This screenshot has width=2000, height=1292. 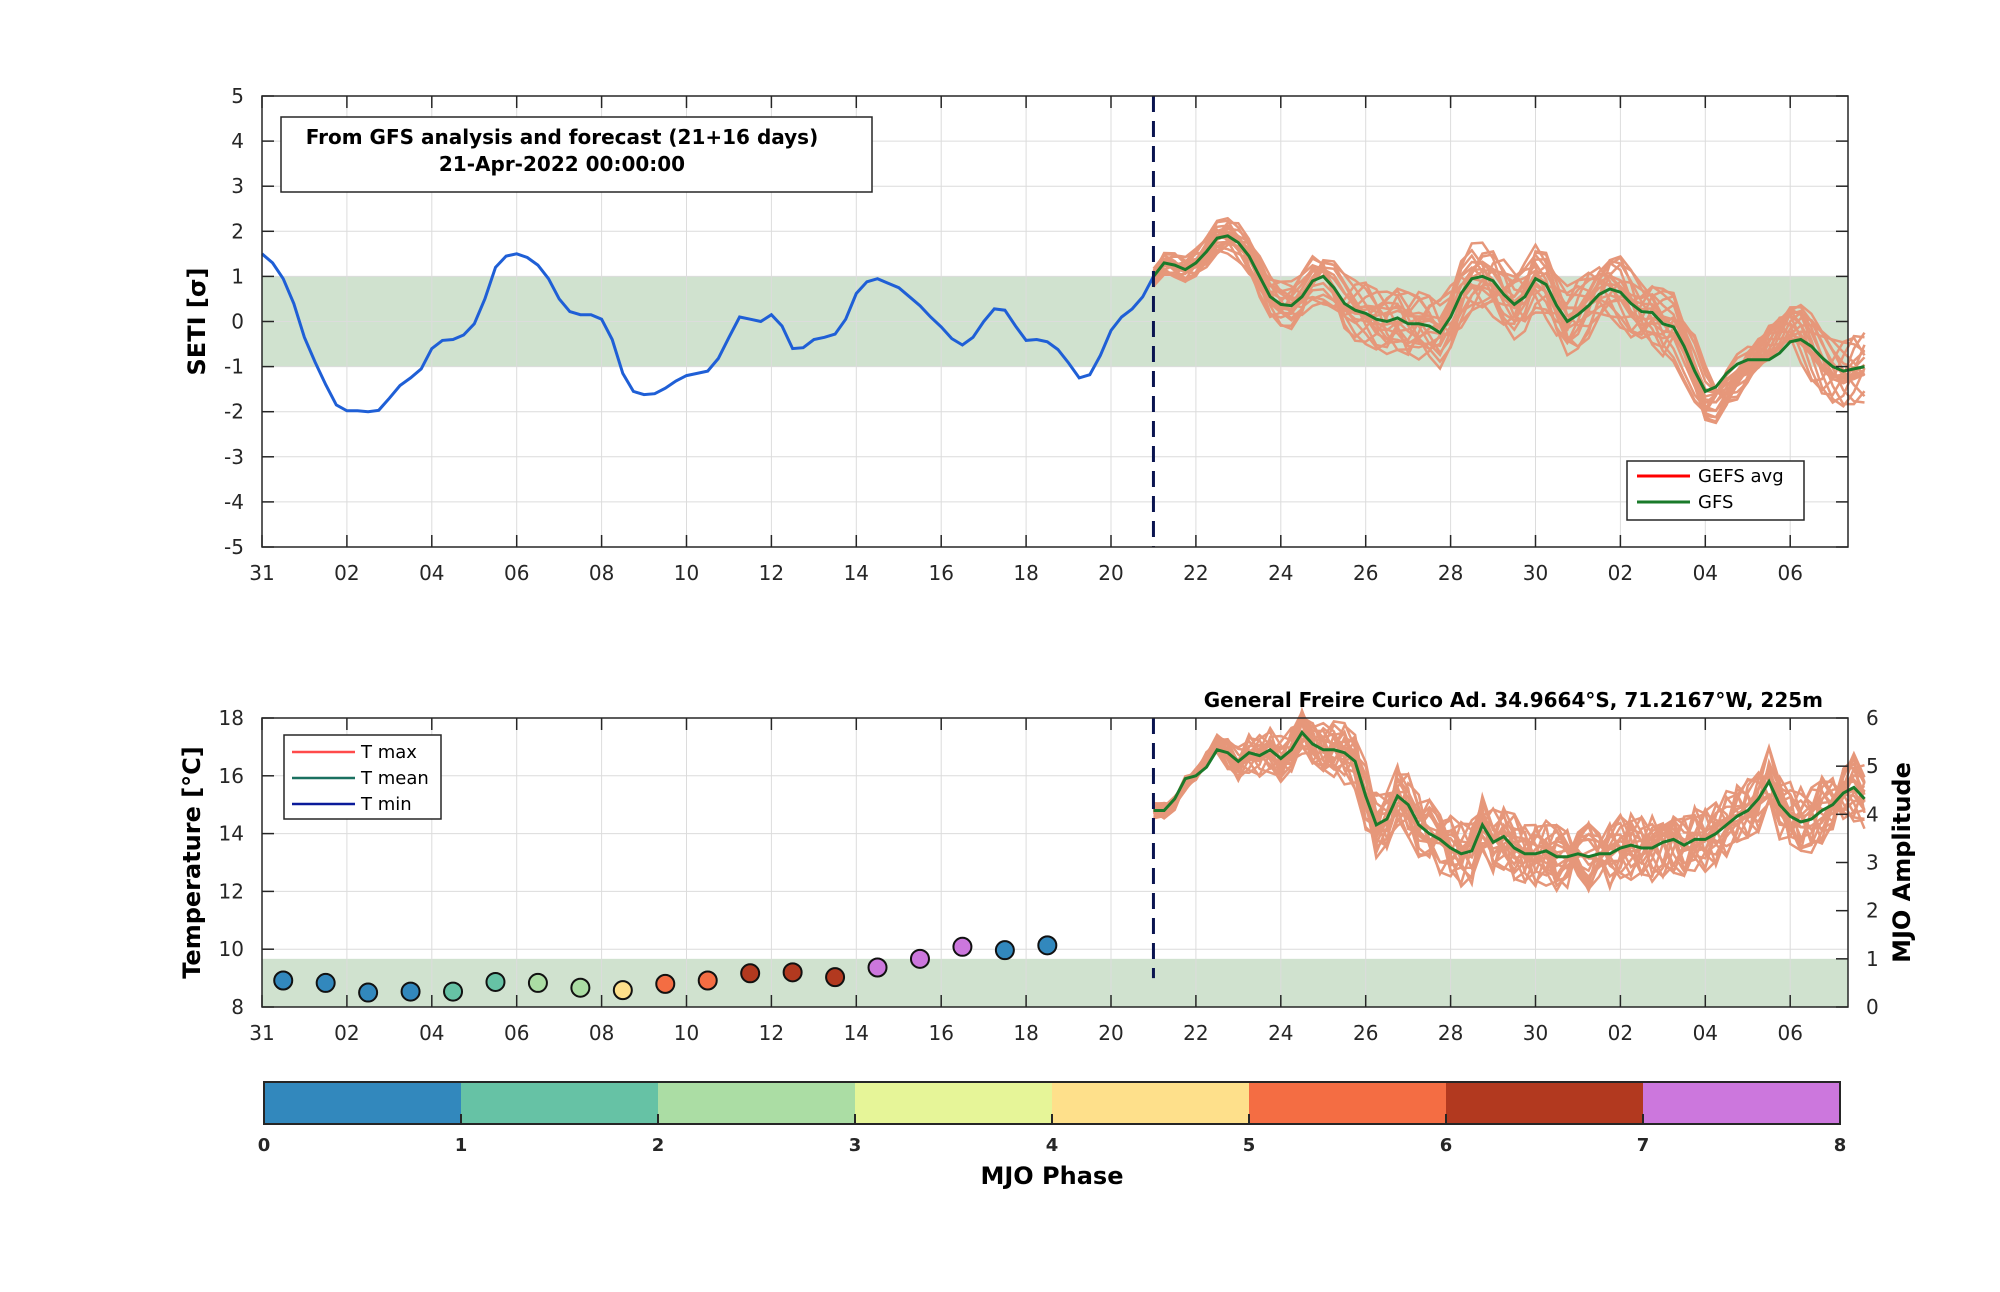 What do you see at coordinates (562, 164) in the screenshot?
I see `annotation-line-2: 21-Apr-2022 00:00:00` at bounding box center [562, 164].